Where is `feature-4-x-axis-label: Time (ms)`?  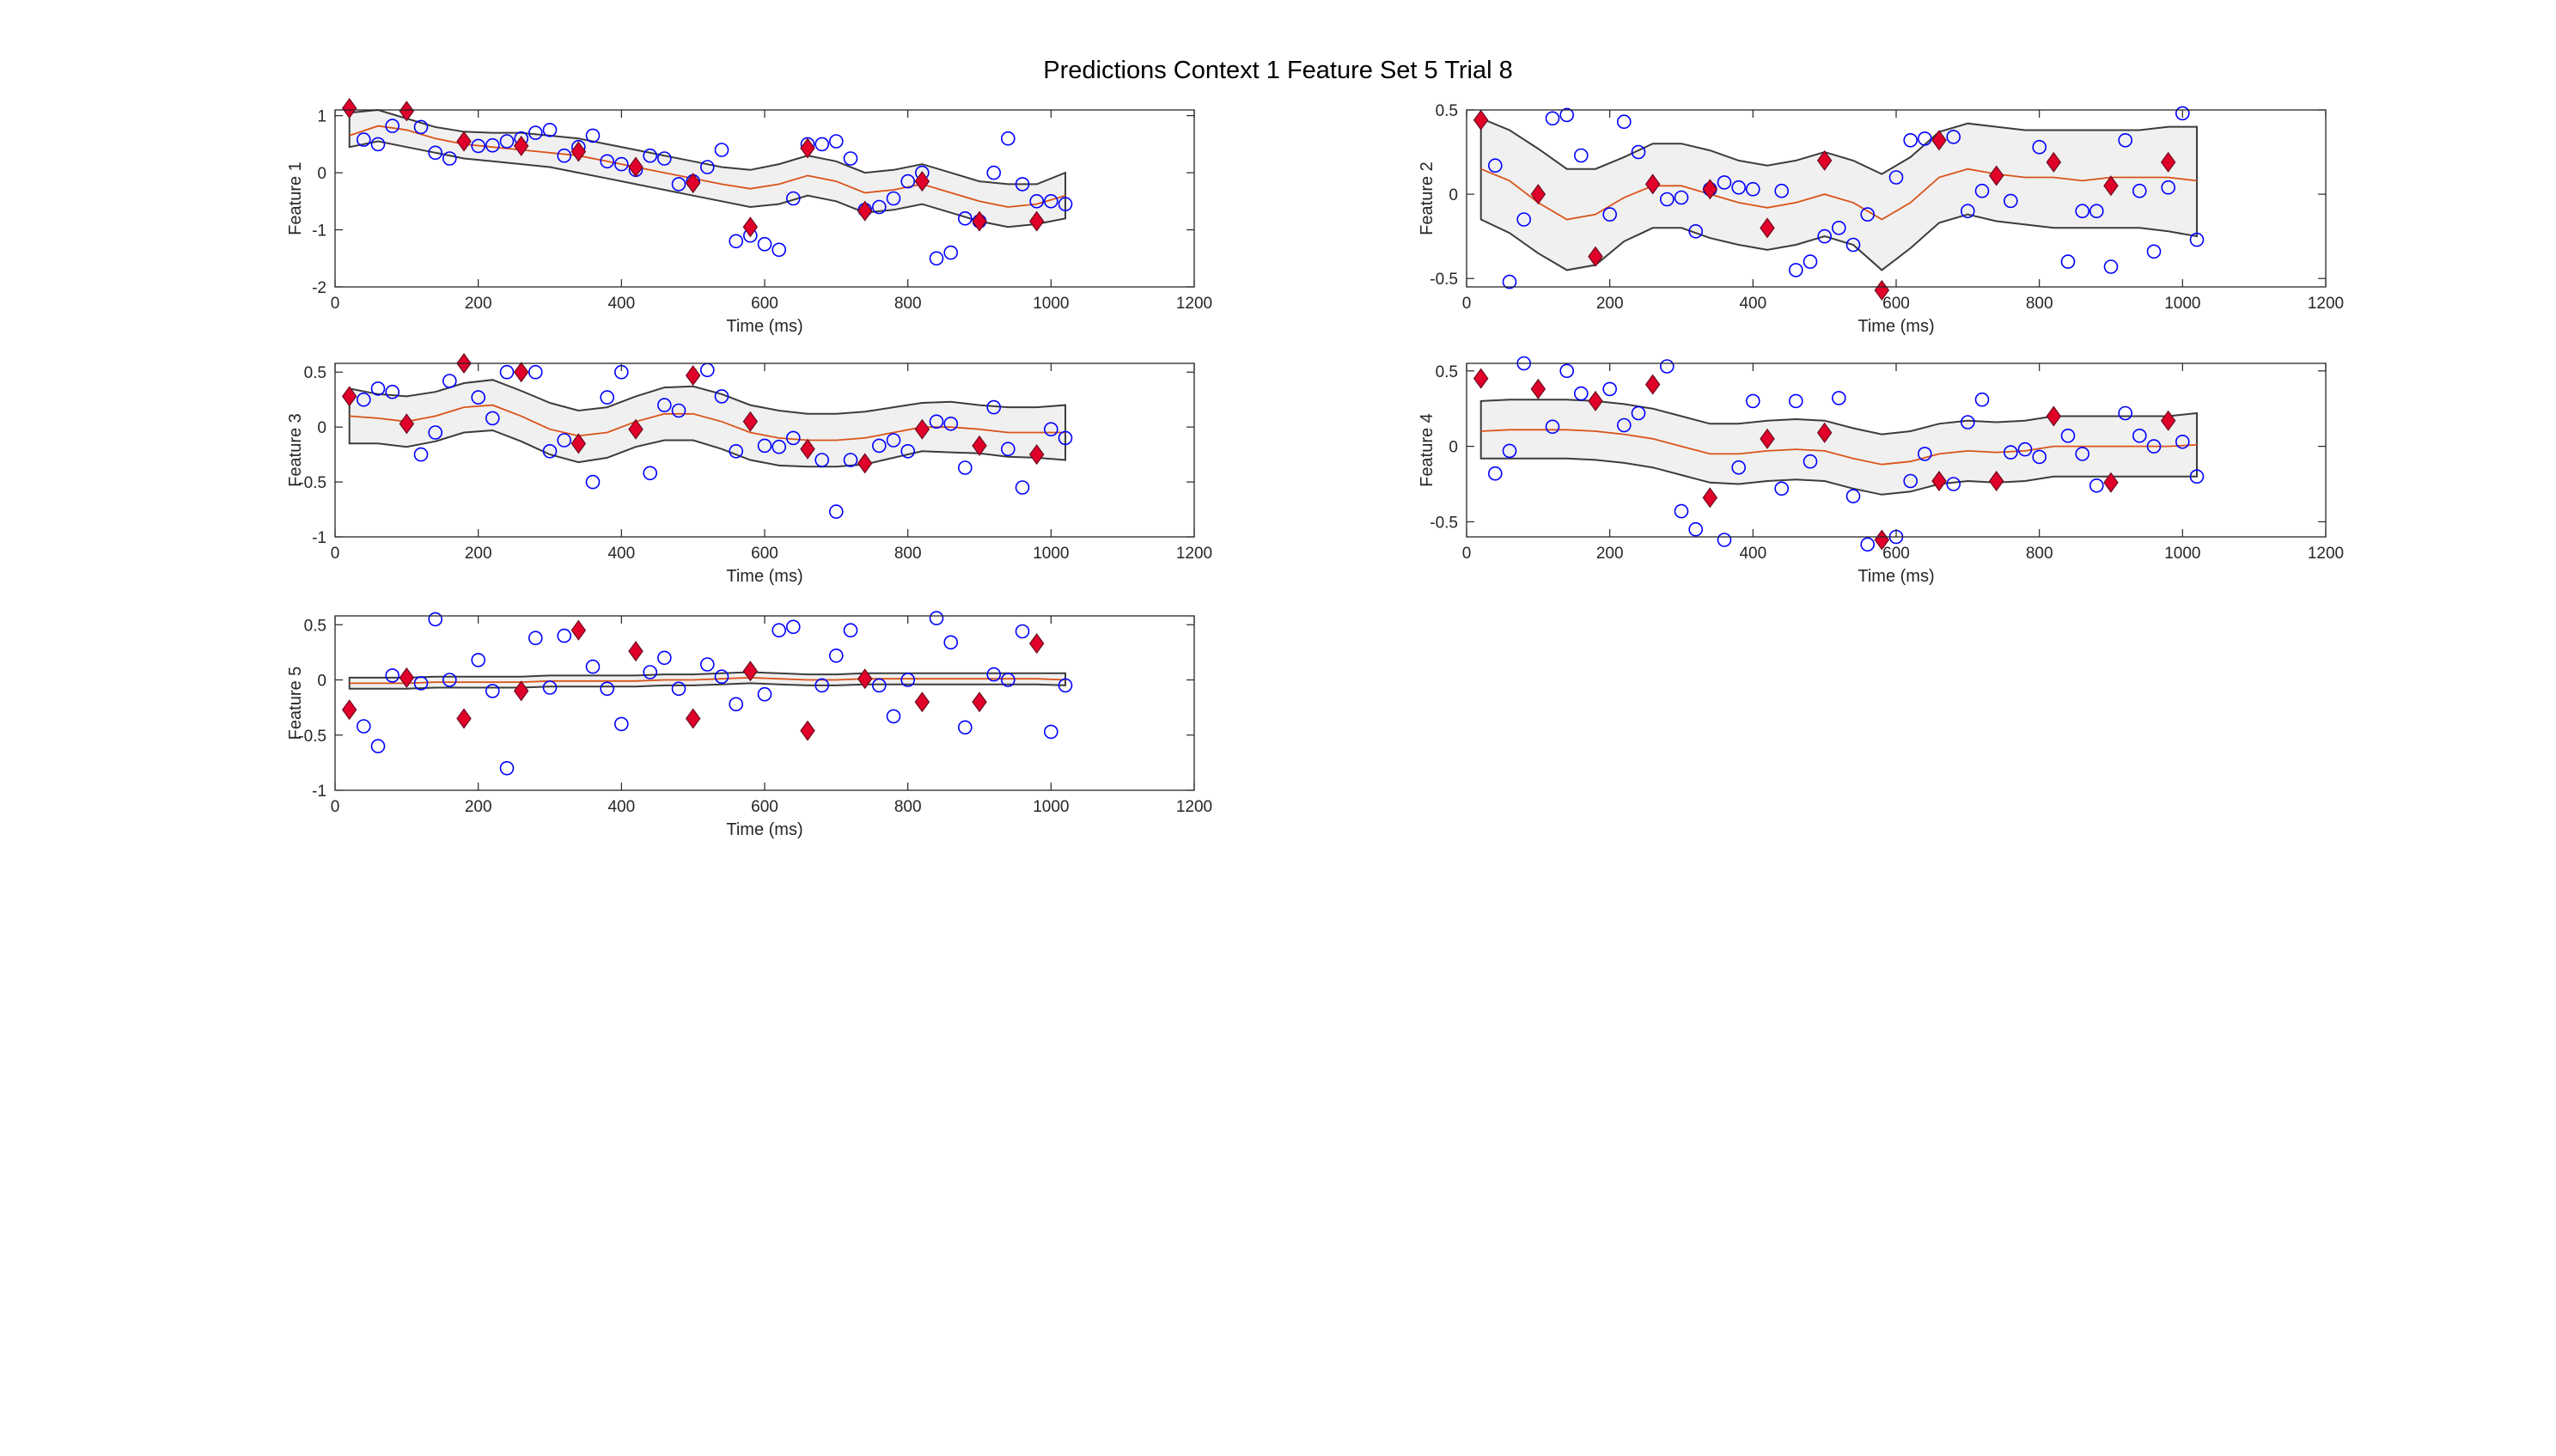
feature-4-x-axis-label: Time (ms) is located at coordinates (1896, 576).